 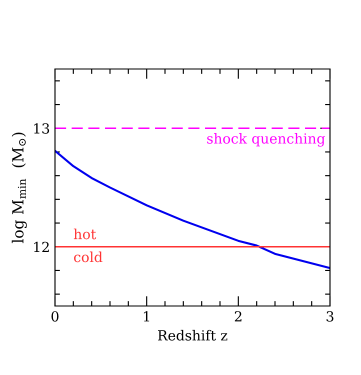 What do you see at coordinates (54, 316) in the screenshot?
I see `x-tick-label: 0` at bounding box center [54, 316].